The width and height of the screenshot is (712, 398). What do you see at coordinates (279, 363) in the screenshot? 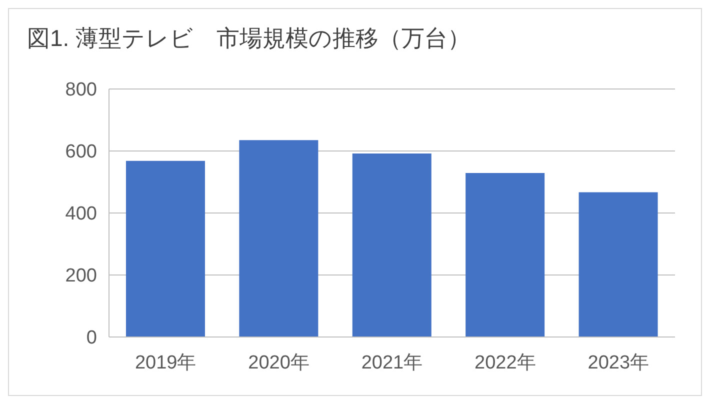
I see `x-tick-label: 2020年` at bounding box center [279, 363].